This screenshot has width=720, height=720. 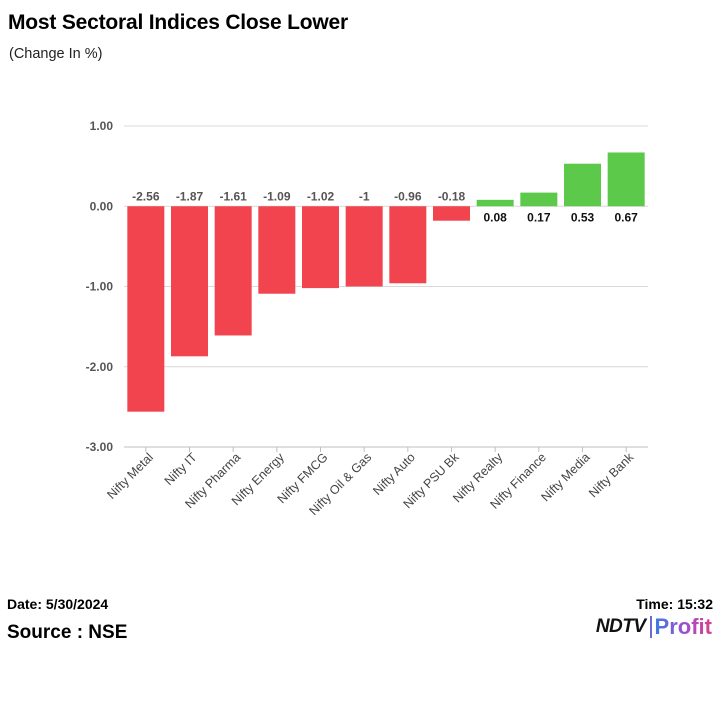 What do you see at coordinates (674, 604) in the screenshot?
I see `time-label: Time: 15:32` at bounding box center [674, 604].